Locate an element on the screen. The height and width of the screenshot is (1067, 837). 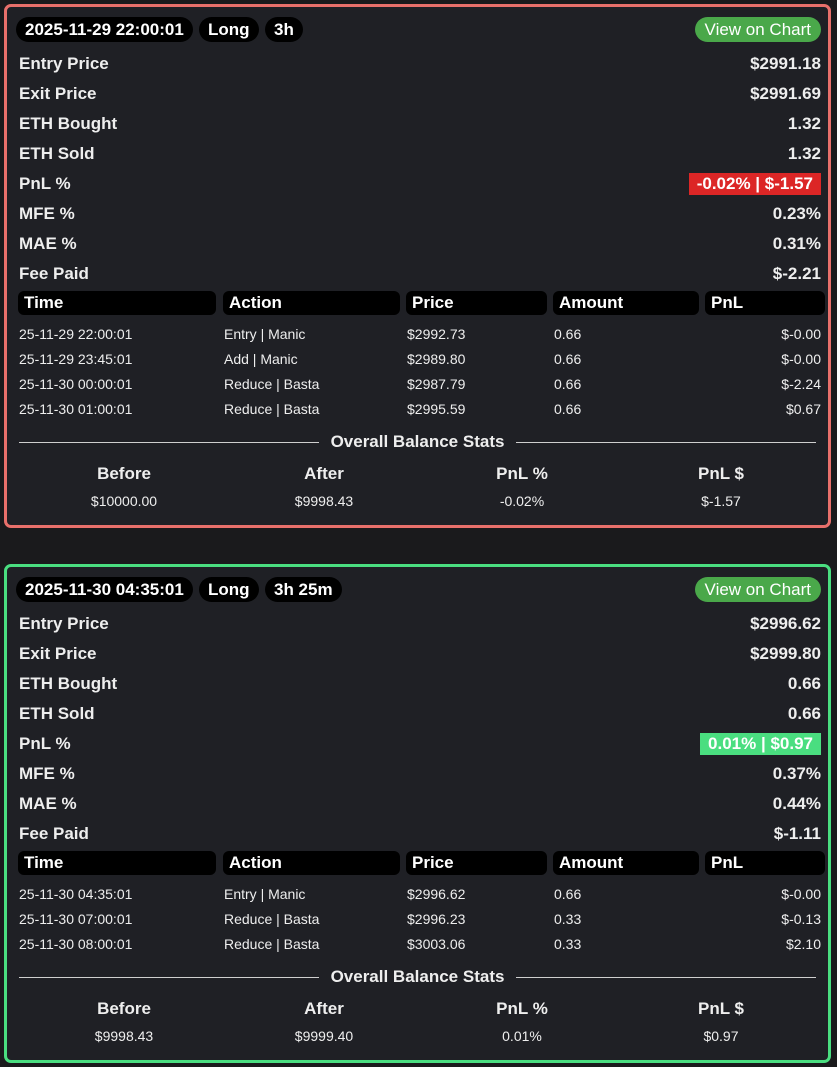
table-cell: 25-11-29 22:00:01 is located at coordinates (76, 334).